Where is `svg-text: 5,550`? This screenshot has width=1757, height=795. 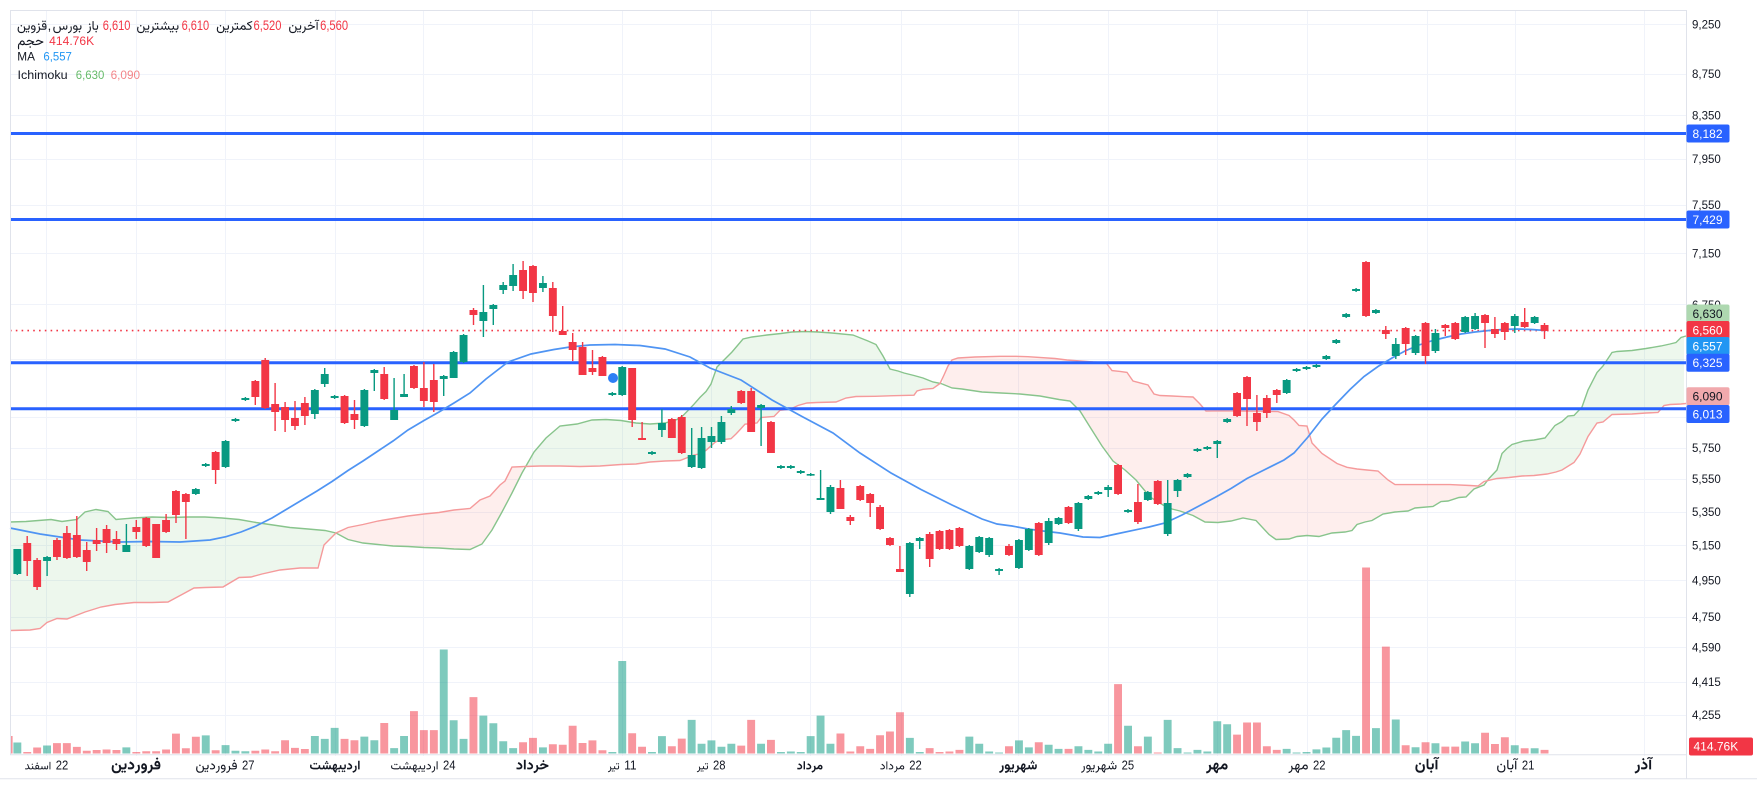 svg-text: 5,550 is located at coordinates (1706, 480).